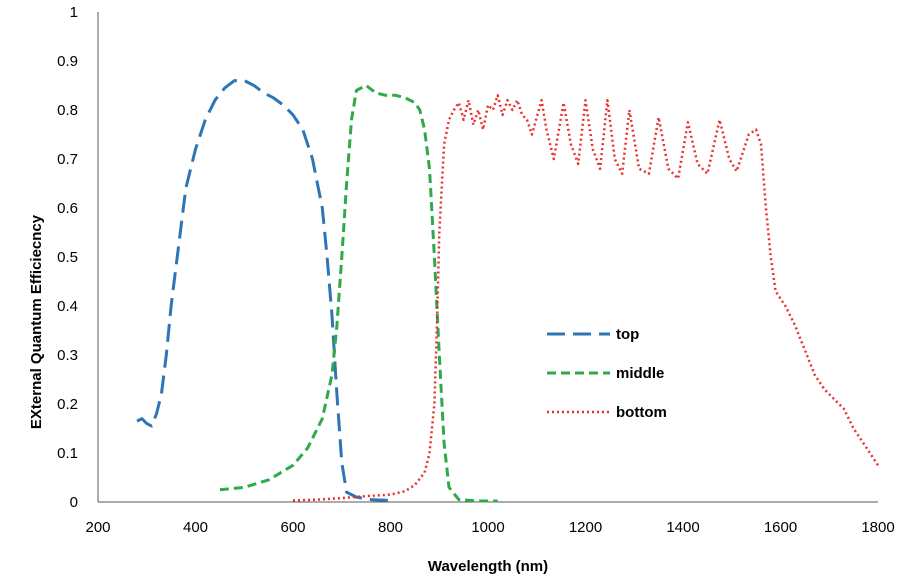 This screenshot has height=579, width=916. What do you see at coordinates (67, 110) in the screenshot?
I see `y-tick-label: 0.8` at bounding box center [67, 110].